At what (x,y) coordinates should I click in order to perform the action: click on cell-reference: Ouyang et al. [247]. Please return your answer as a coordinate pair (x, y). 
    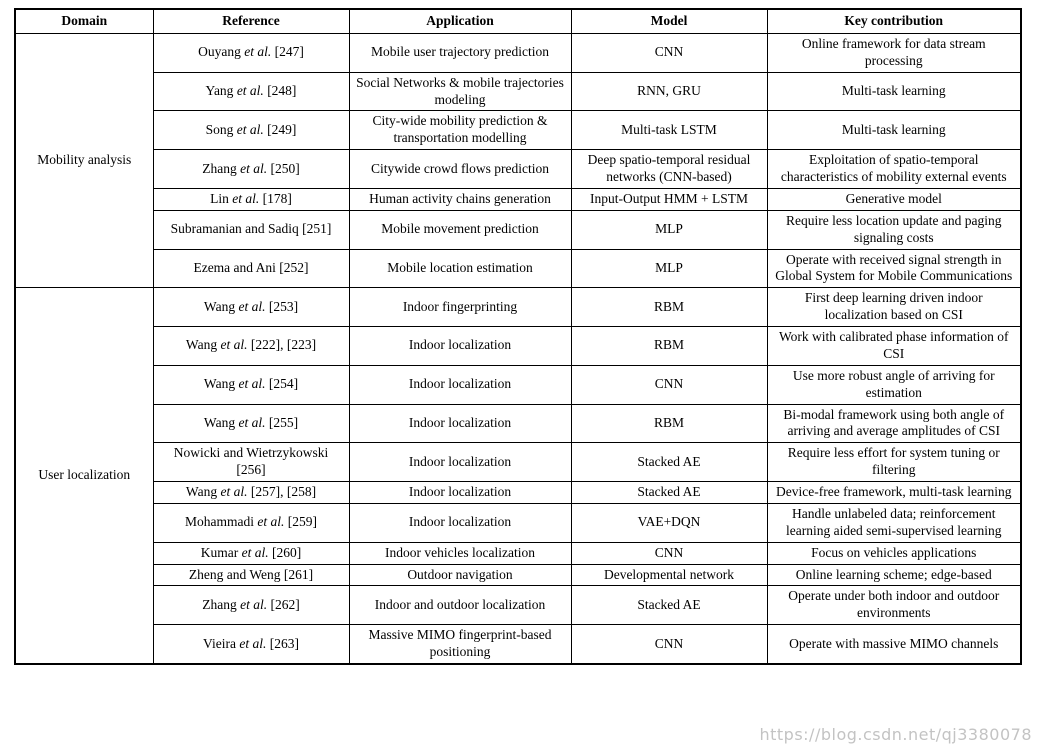
    Looking at the image, I should click on (251, 52).